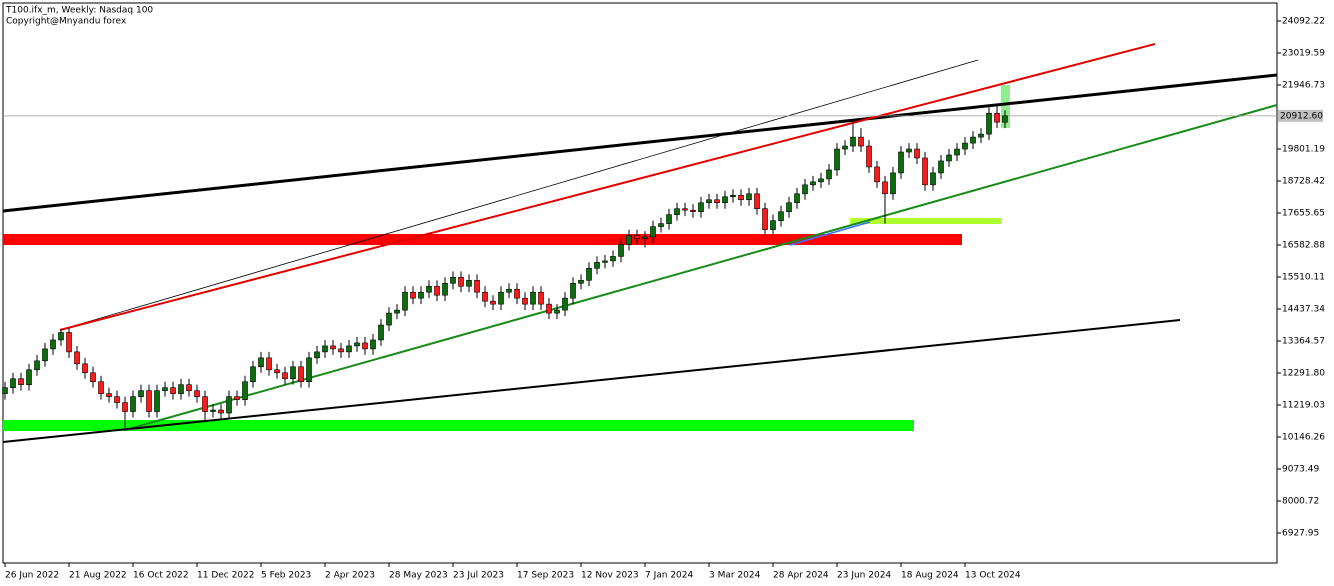 This screenshot has height=586, width=1334. What do you see at coordinates (226, 576) in the screenshot?
I see `x-tick-label: 11 Dec 2022` at bounding box center [226, 576].